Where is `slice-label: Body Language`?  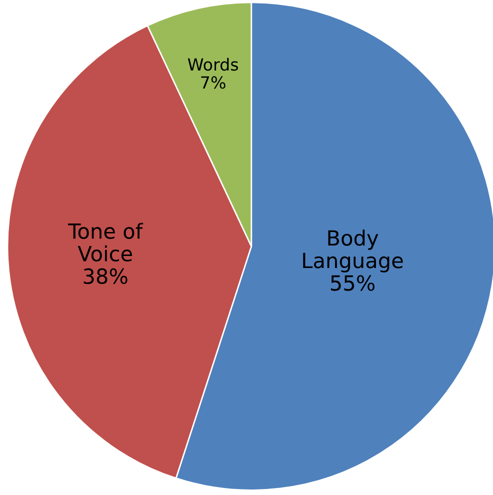 slice-label: Body Language is located at coordinates (353, 251).